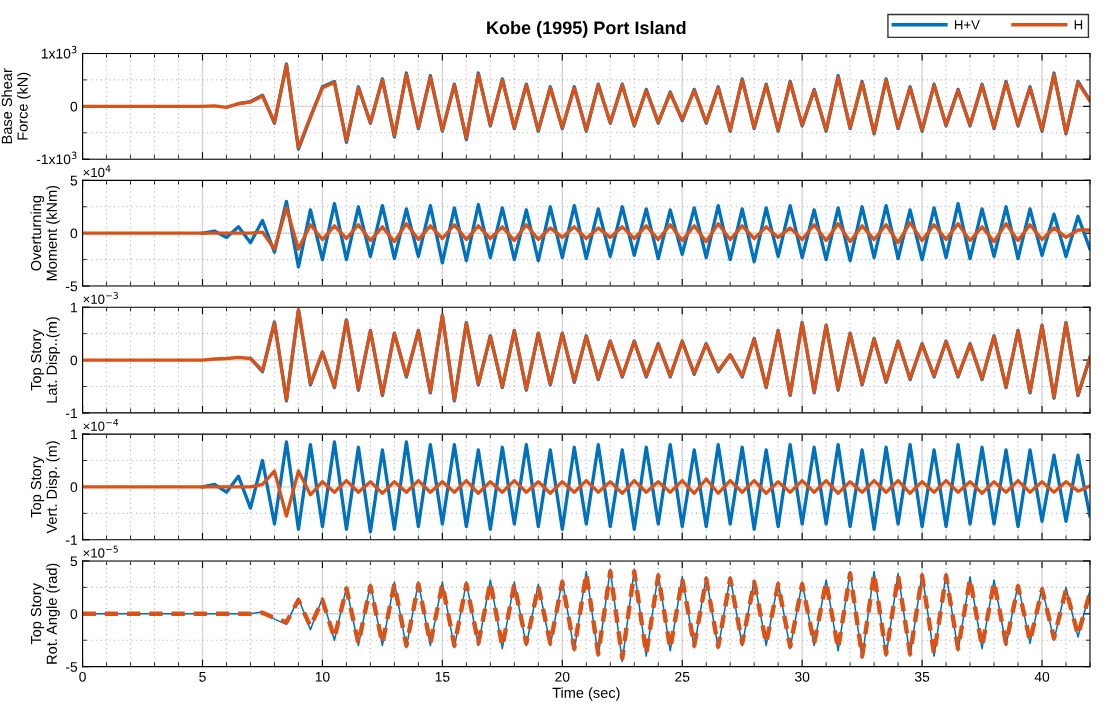  What do you see at coordinates (59, 52) in the screenshot?
I see `y-tick-label: 1x10$^{3}$` at bounding box center [59, 52].